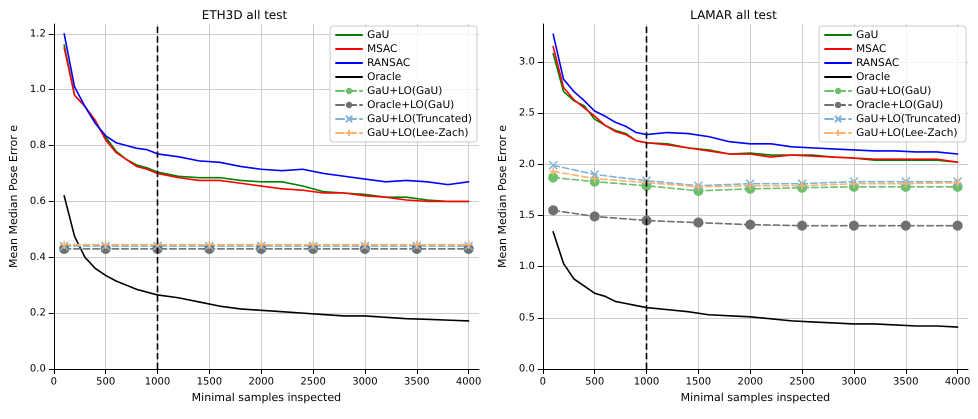 This screenshot has width=978, height=419. I want to click on y-tick-label: 1.5, so click(526, 215).